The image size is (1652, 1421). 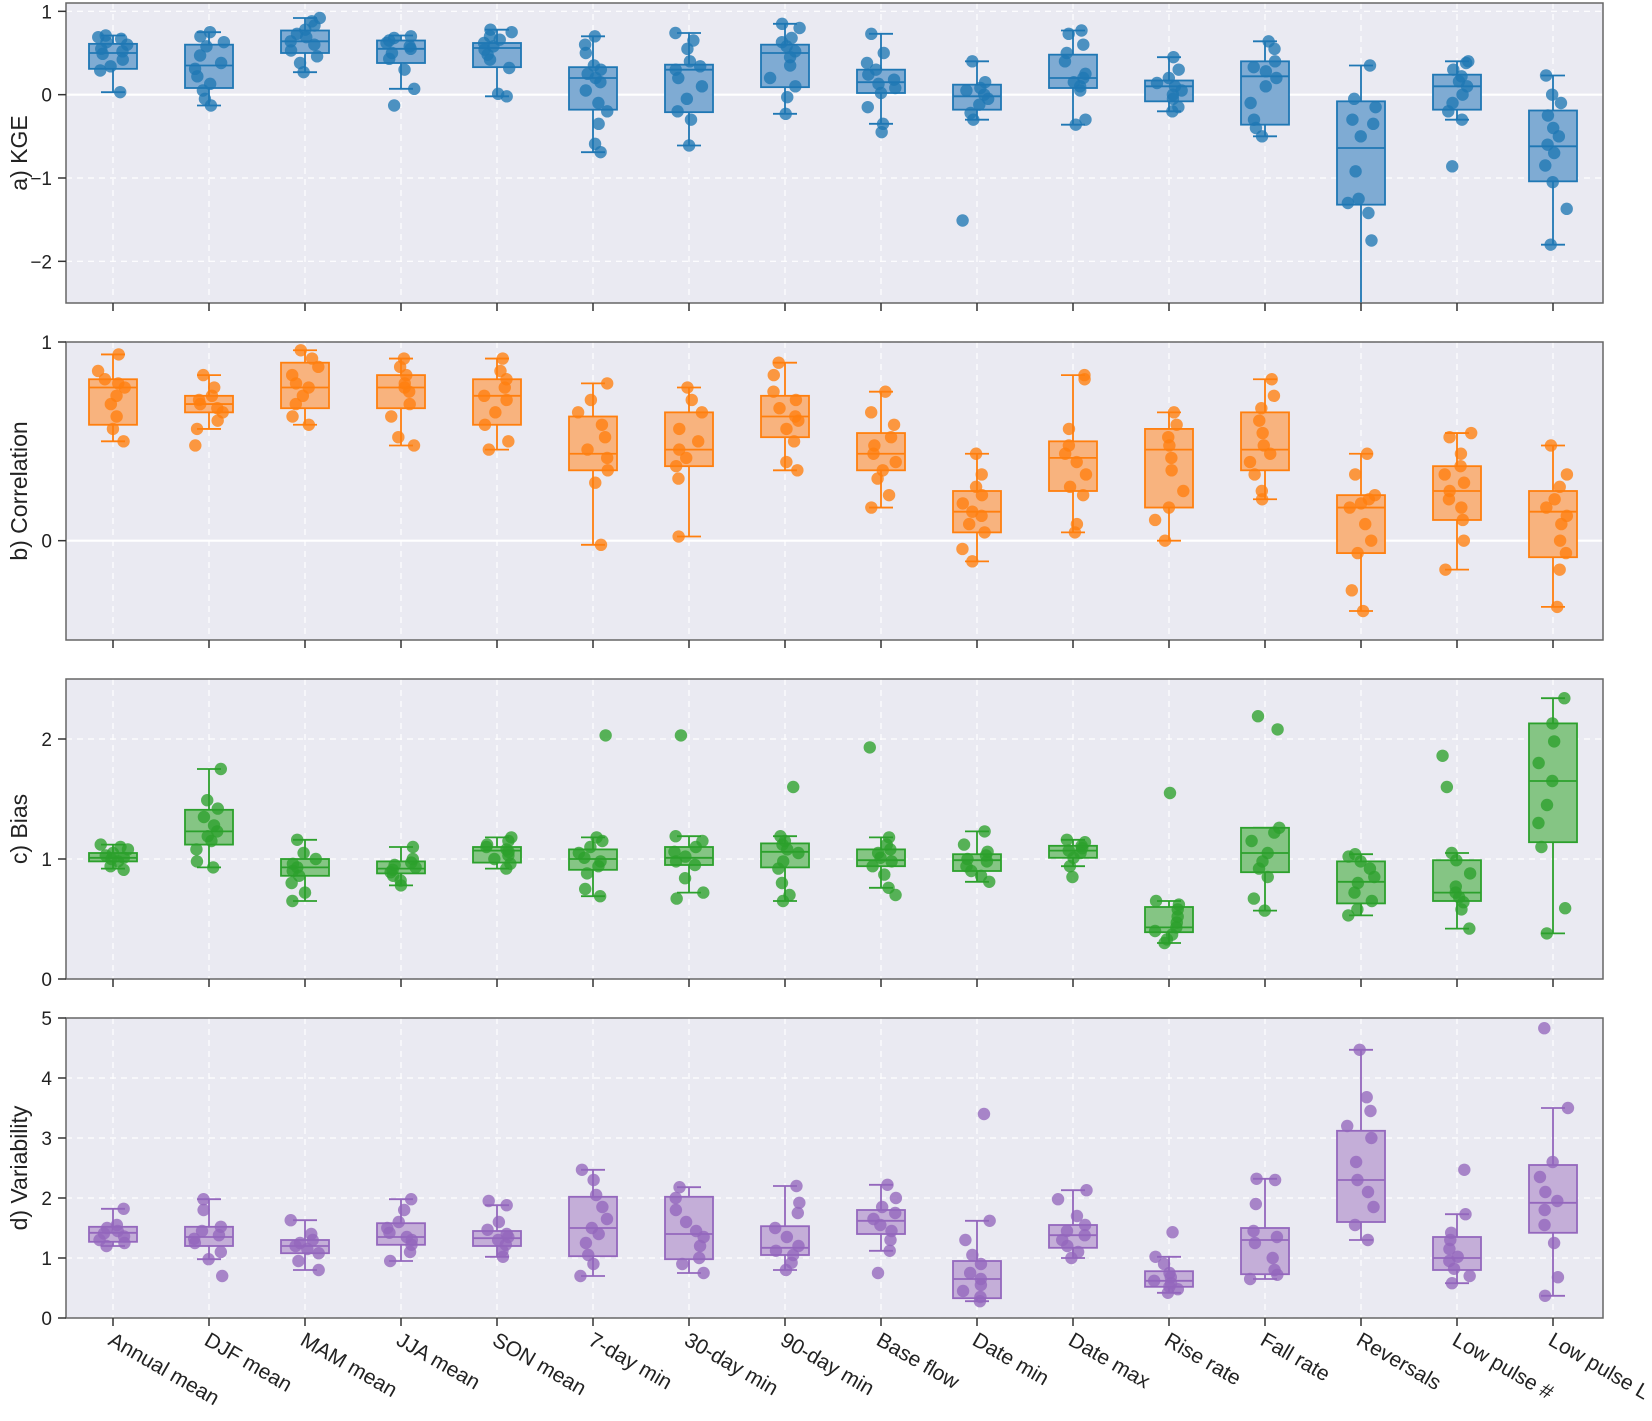 I want to click on y-tick-label: −2, so click(x=41, y=262).